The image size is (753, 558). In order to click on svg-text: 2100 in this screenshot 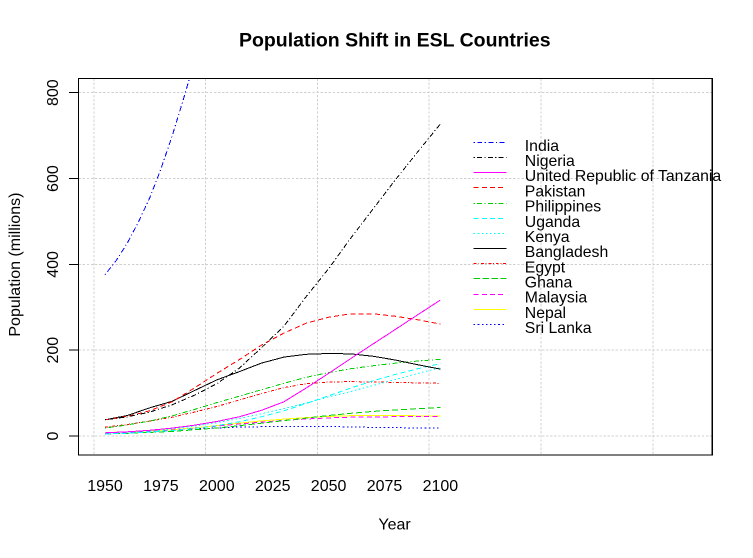, I will do `click(441, 486)`.